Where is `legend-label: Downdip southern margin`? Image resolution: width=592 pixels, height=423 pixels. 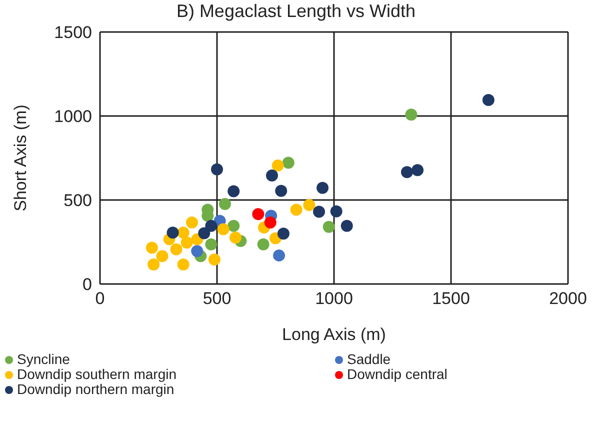
legend-label: Downdip southern margin is located at coordinates (97, 374).